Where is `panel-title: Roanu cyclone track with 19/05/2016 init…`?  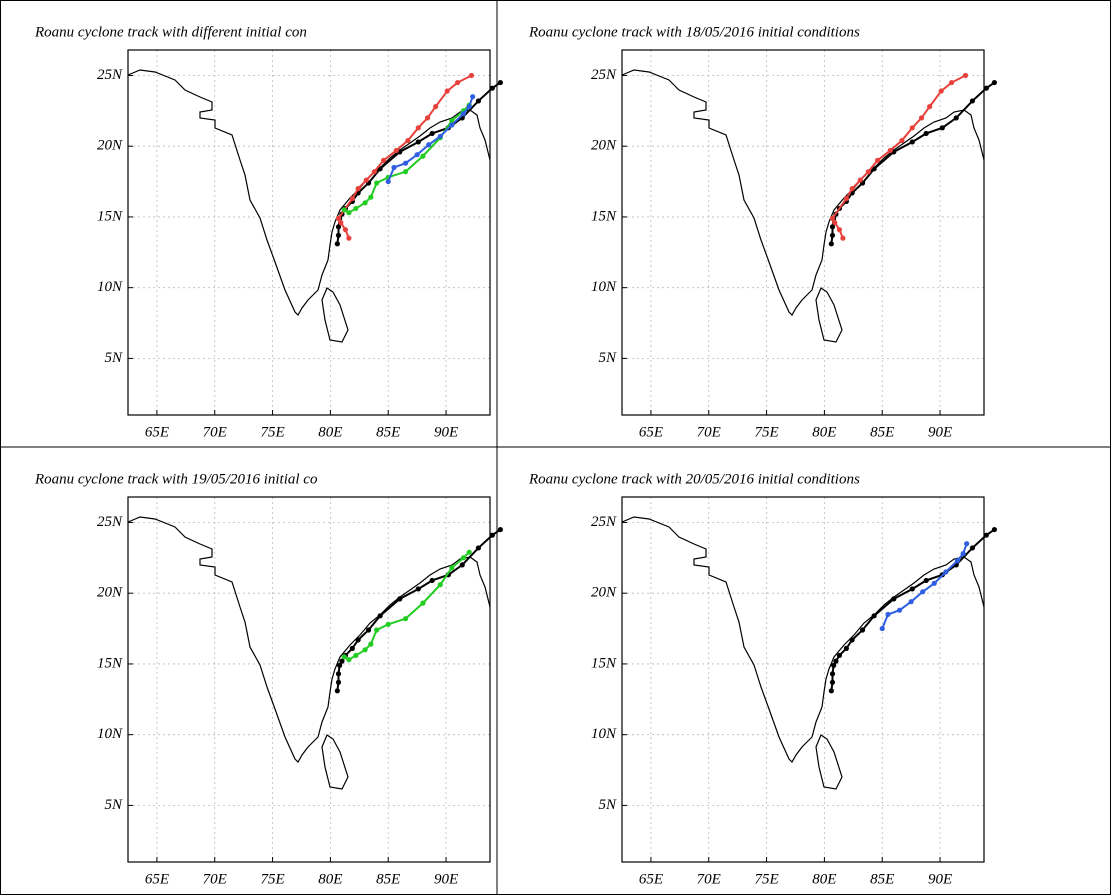 panel-title: Roanu cyclone track with 19/05/2016 init… is located at coordinates (176, 479).